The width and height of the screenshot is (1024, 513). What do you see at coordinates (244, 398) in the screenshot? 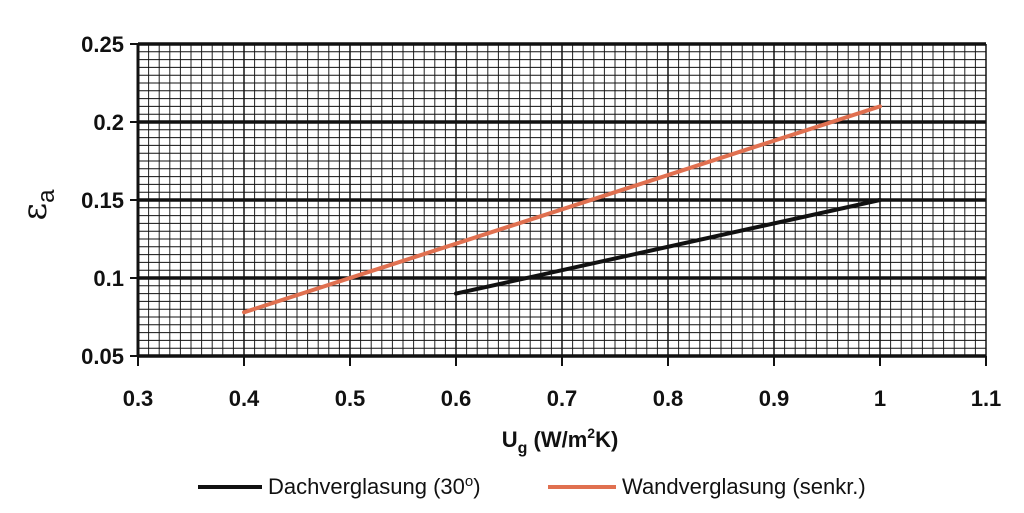
I see `x-tick-label: 0.4` at bounding box center [244, 398].